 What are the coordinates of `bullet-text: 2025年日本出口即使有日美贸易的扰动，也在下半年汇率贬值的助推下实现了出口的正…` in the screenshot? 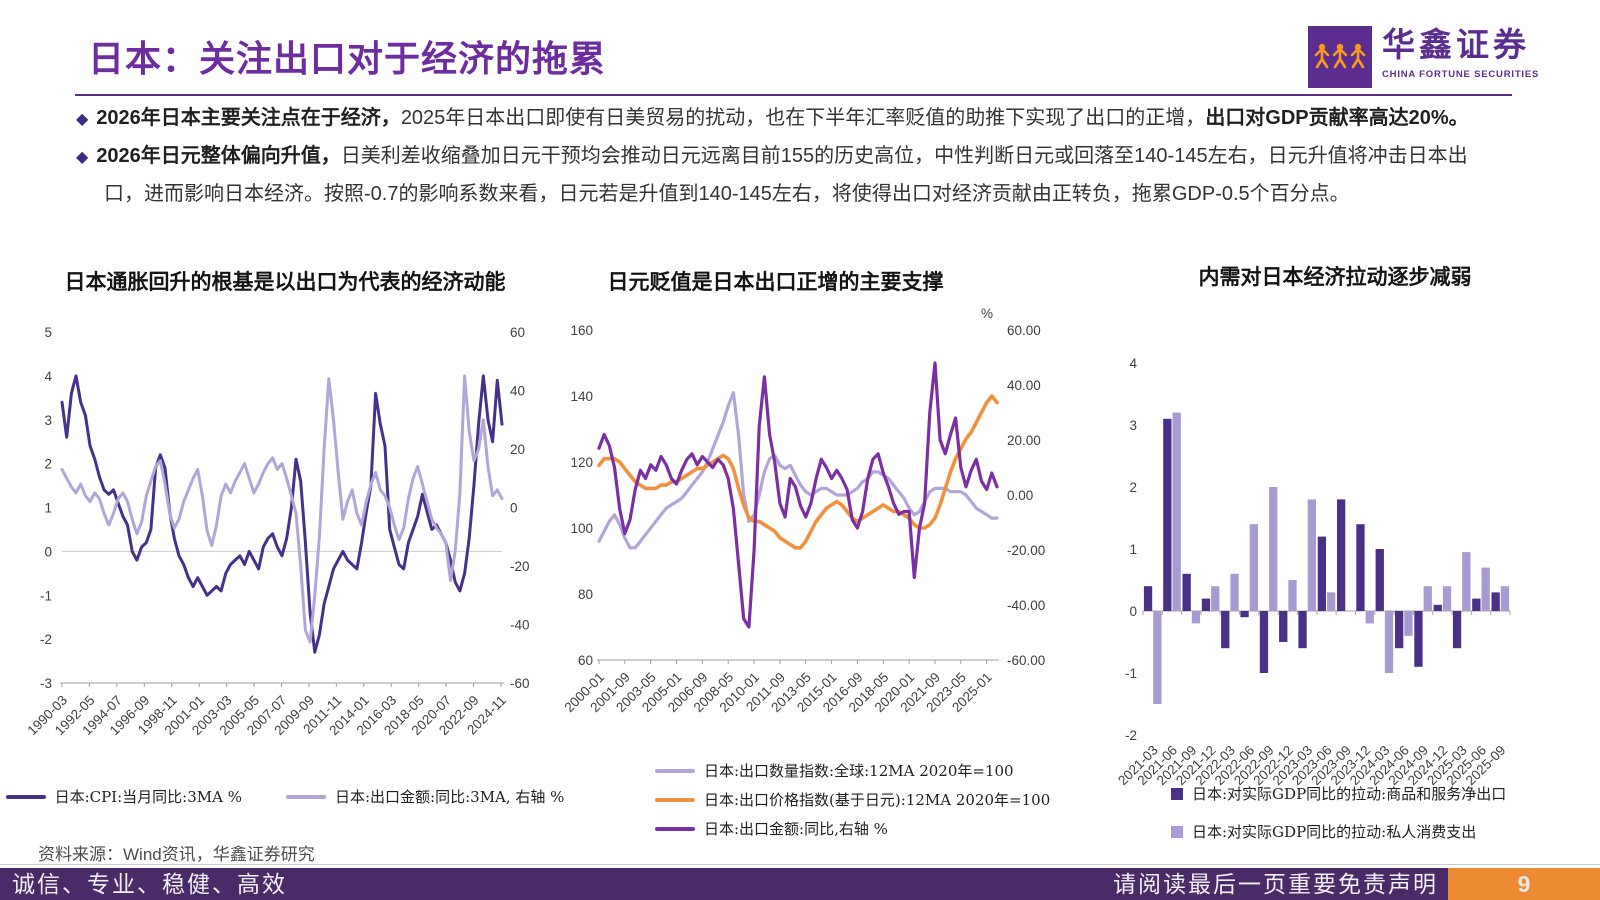 It's located at (803, 118).